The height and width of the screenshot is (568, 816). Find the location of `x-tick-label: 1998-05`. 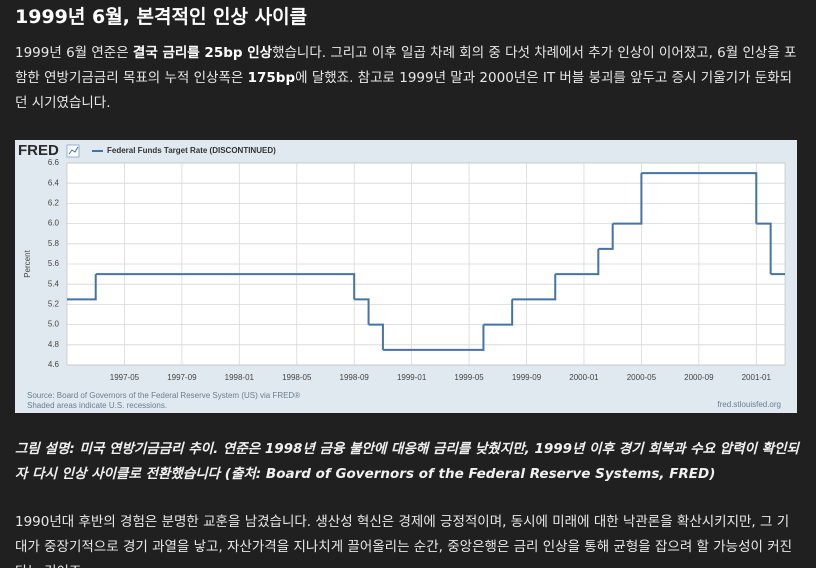

x-tick-label: 1998-05 is located at coordinates (297, 377).